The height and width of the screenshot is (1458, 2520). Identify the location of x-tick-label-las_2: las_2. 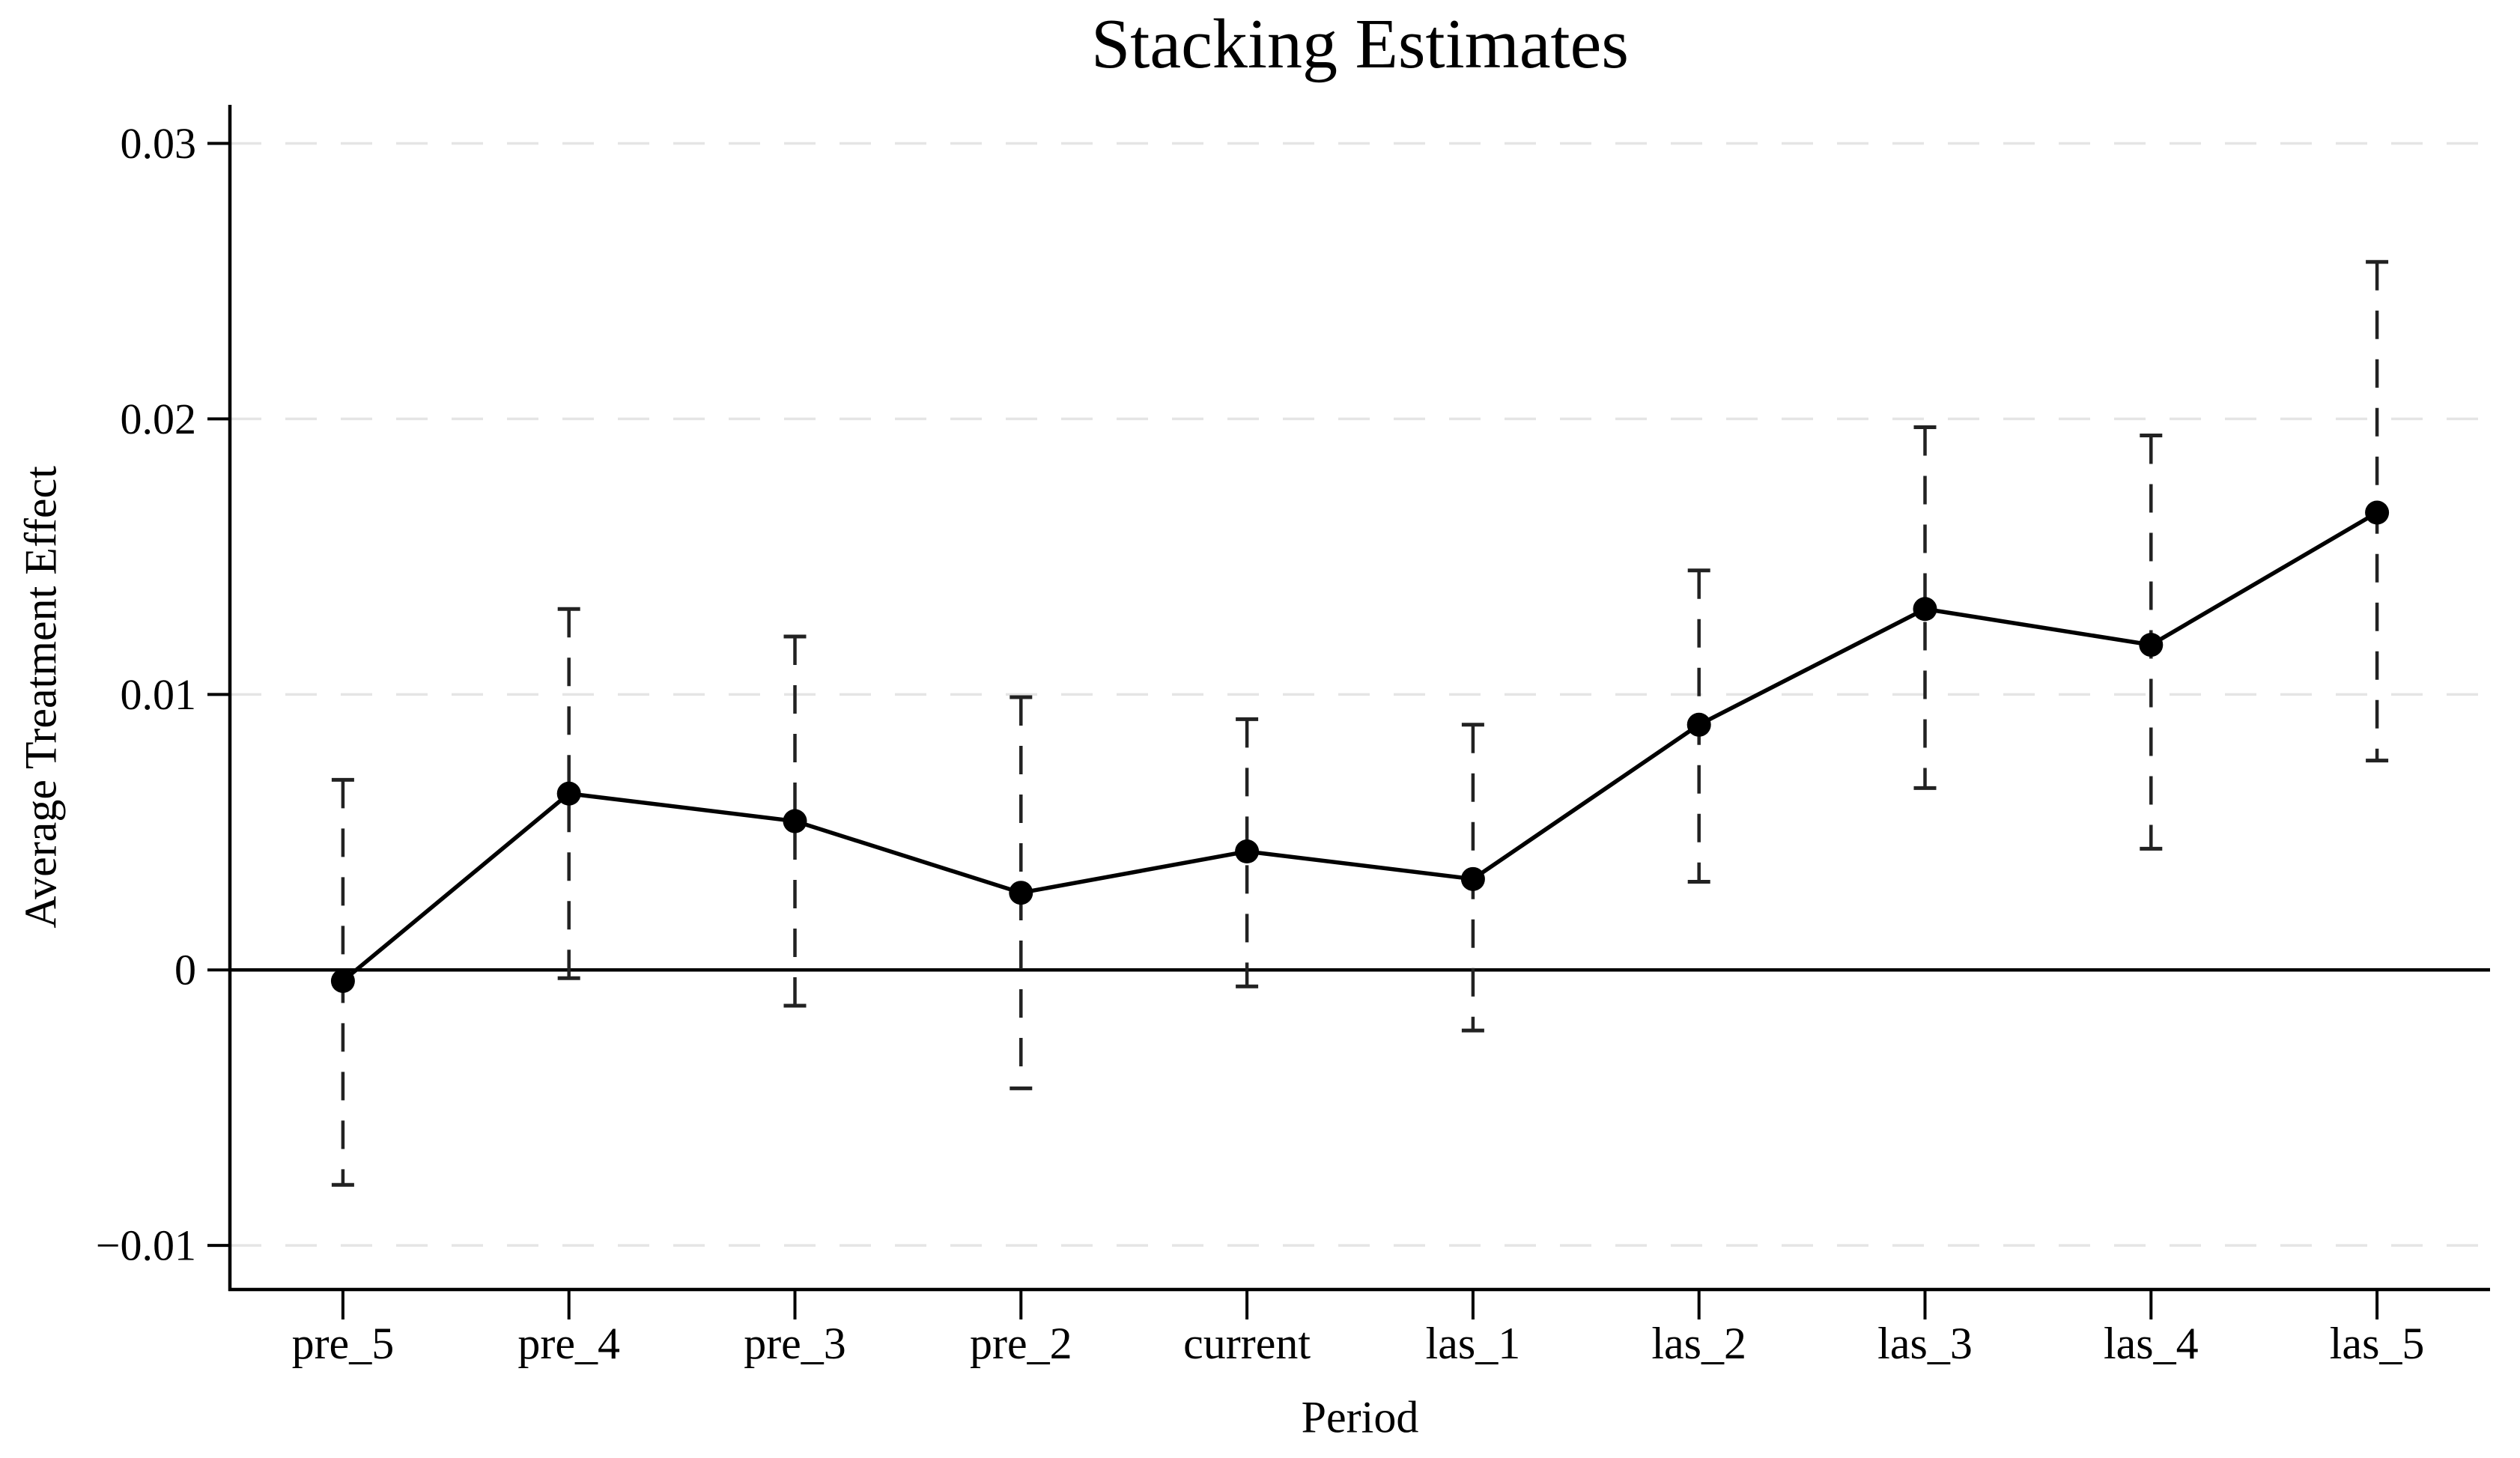
(1698, 1343).